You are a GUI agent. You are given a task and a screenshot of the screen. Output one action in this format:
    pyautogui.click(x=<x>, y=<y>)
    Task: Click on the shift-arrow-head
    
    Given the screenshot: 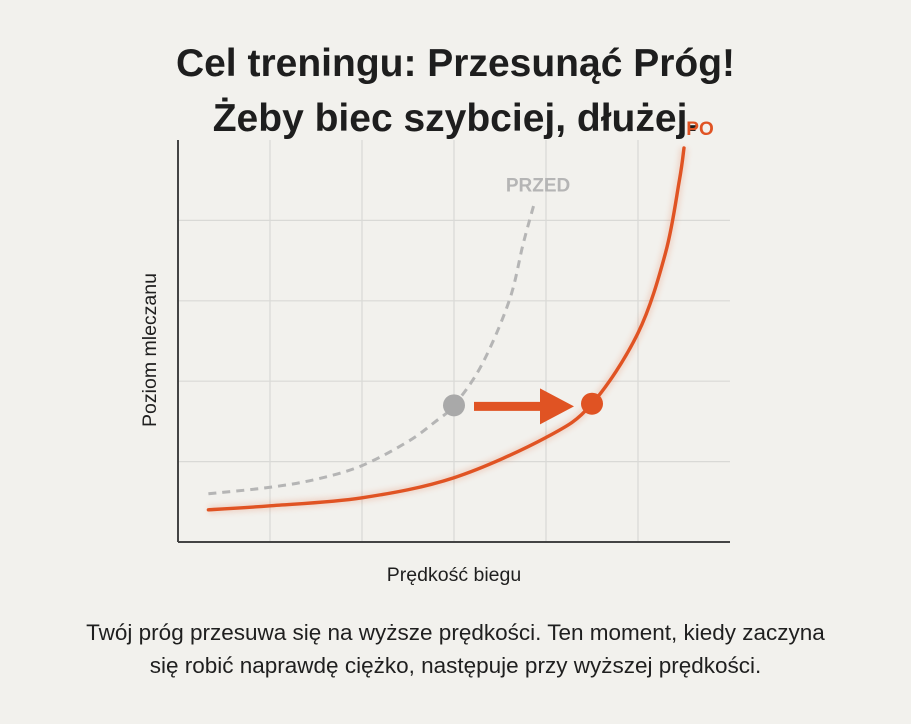 What is the action you would take?
    pyautogui.click(x=557, y=406)
    